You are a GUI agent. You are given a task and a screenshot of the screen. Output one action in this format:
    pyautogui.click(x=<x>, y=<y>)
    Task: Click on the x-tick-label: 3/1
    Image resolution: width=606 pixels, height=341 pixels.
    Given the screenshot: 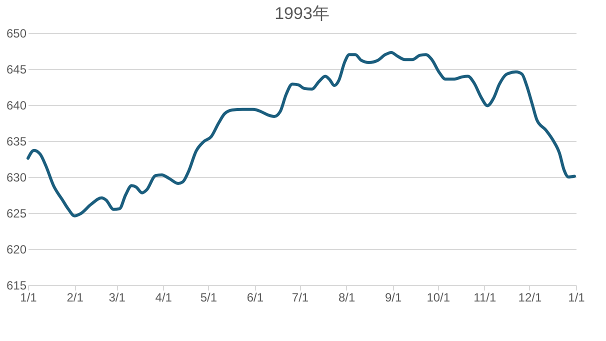 What is the action you would take?
    pyautogui.click(x=117, y=297)
    